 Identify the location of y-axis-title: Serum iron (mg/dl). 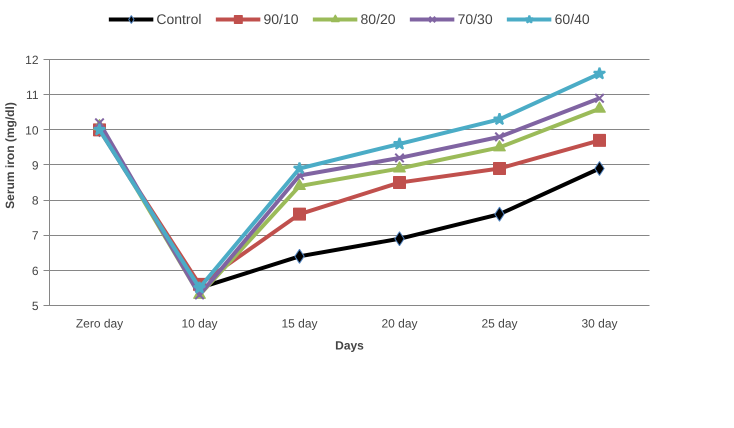
(10, 155).